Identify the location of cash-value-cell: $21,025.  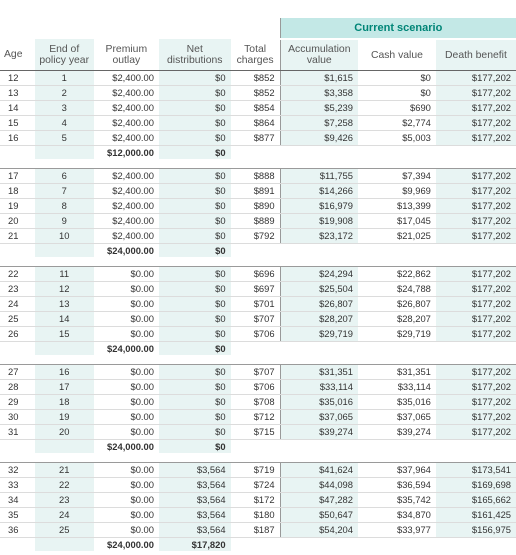
(396, 236).